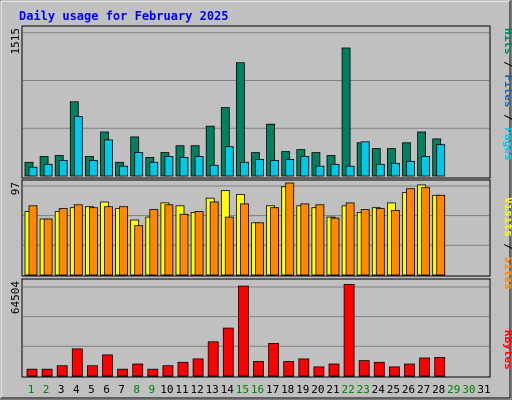  I want to click on x-tick-label-day-22: 22, so click(347, 389).